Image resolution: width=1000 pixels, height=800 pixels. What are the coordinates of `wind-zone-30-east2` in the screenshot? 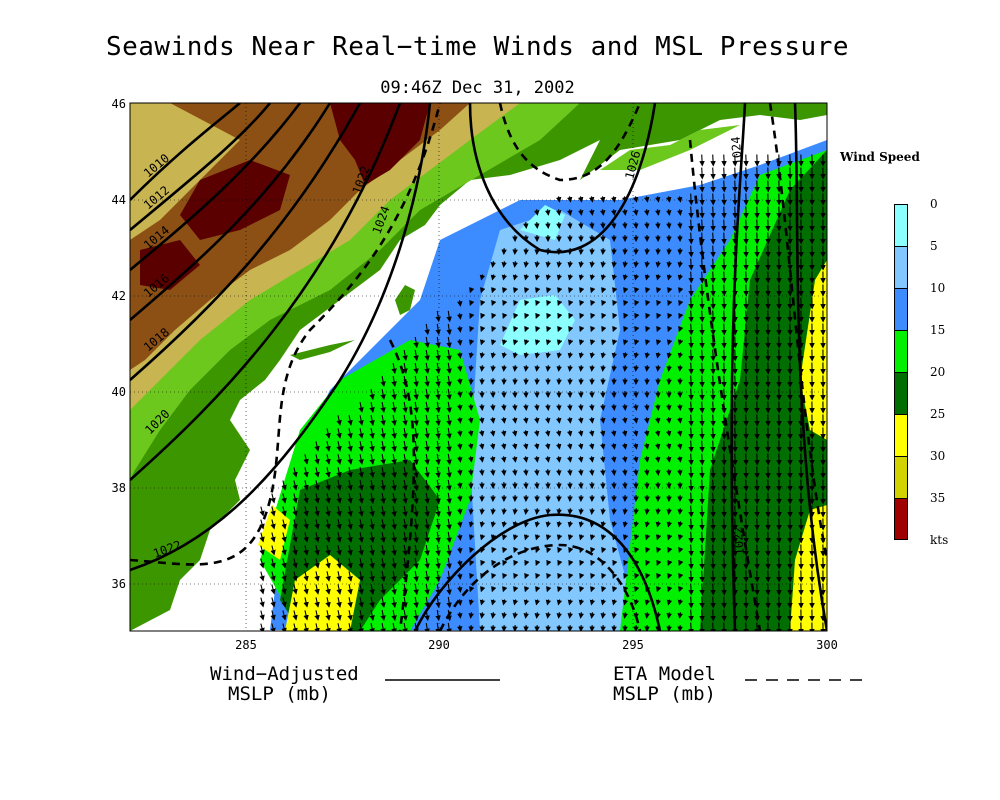 It's located at (813, 350).